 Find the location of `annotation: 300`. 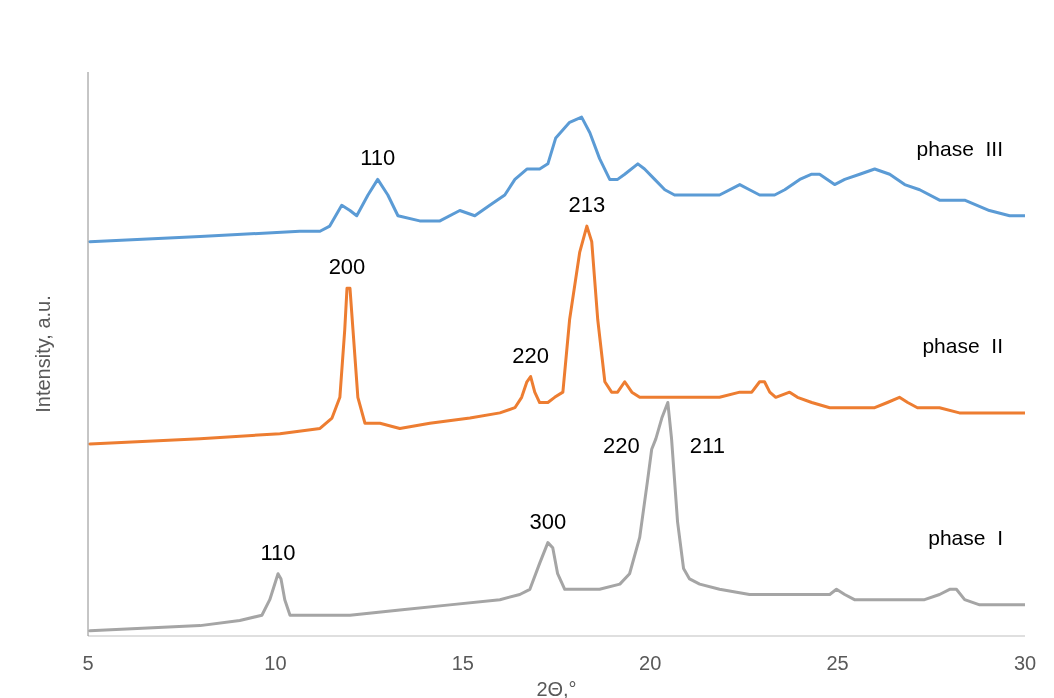

annotation: 300 is located at coordinates (548, 521).